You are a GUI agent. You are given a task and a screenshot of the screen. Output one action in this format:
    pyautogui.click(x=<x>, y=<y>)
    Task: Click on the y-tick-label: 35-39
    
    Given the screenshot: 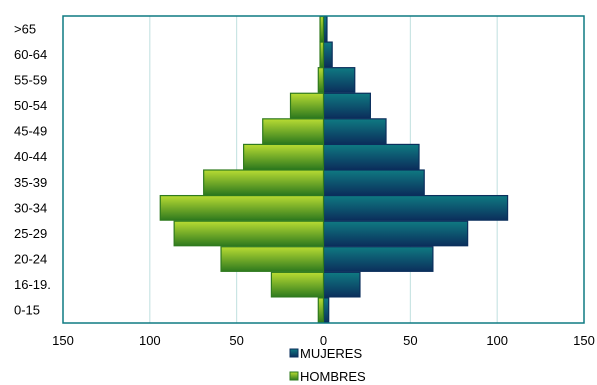 What is the action you would take?
    pyautogui.click(x=30, y=182)
    